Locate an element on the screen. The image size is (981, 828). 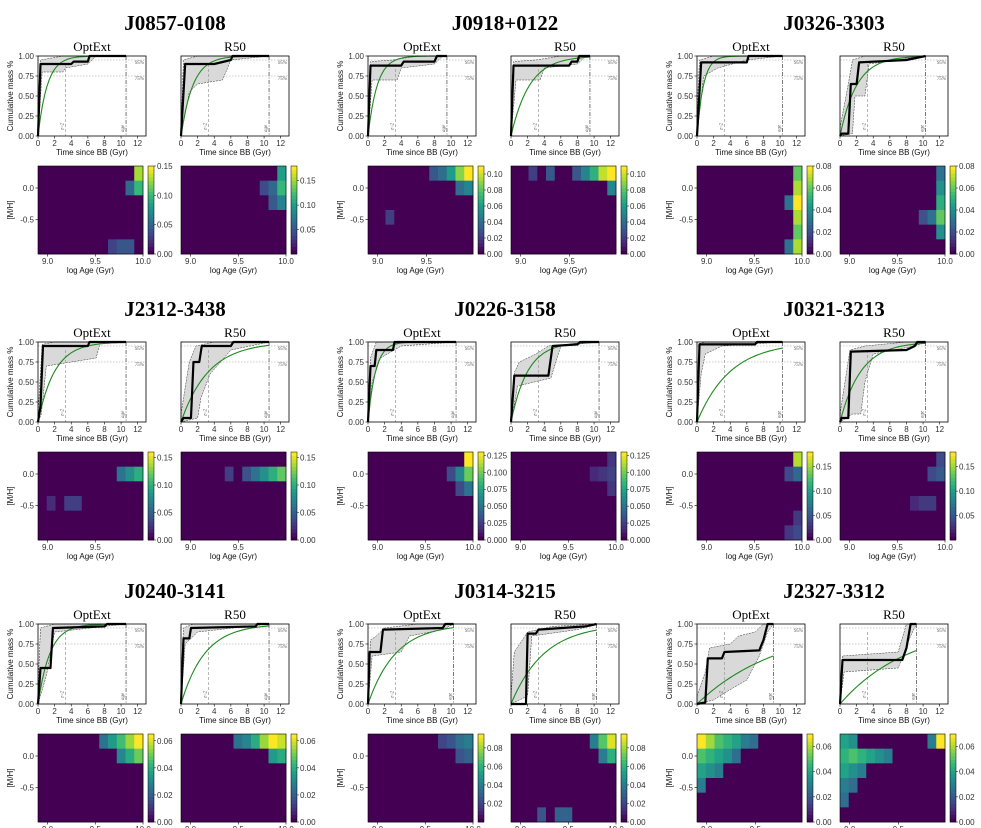
heatmap-x-axis-label: log Age (Gyr) is located at coordinates (90, 556).